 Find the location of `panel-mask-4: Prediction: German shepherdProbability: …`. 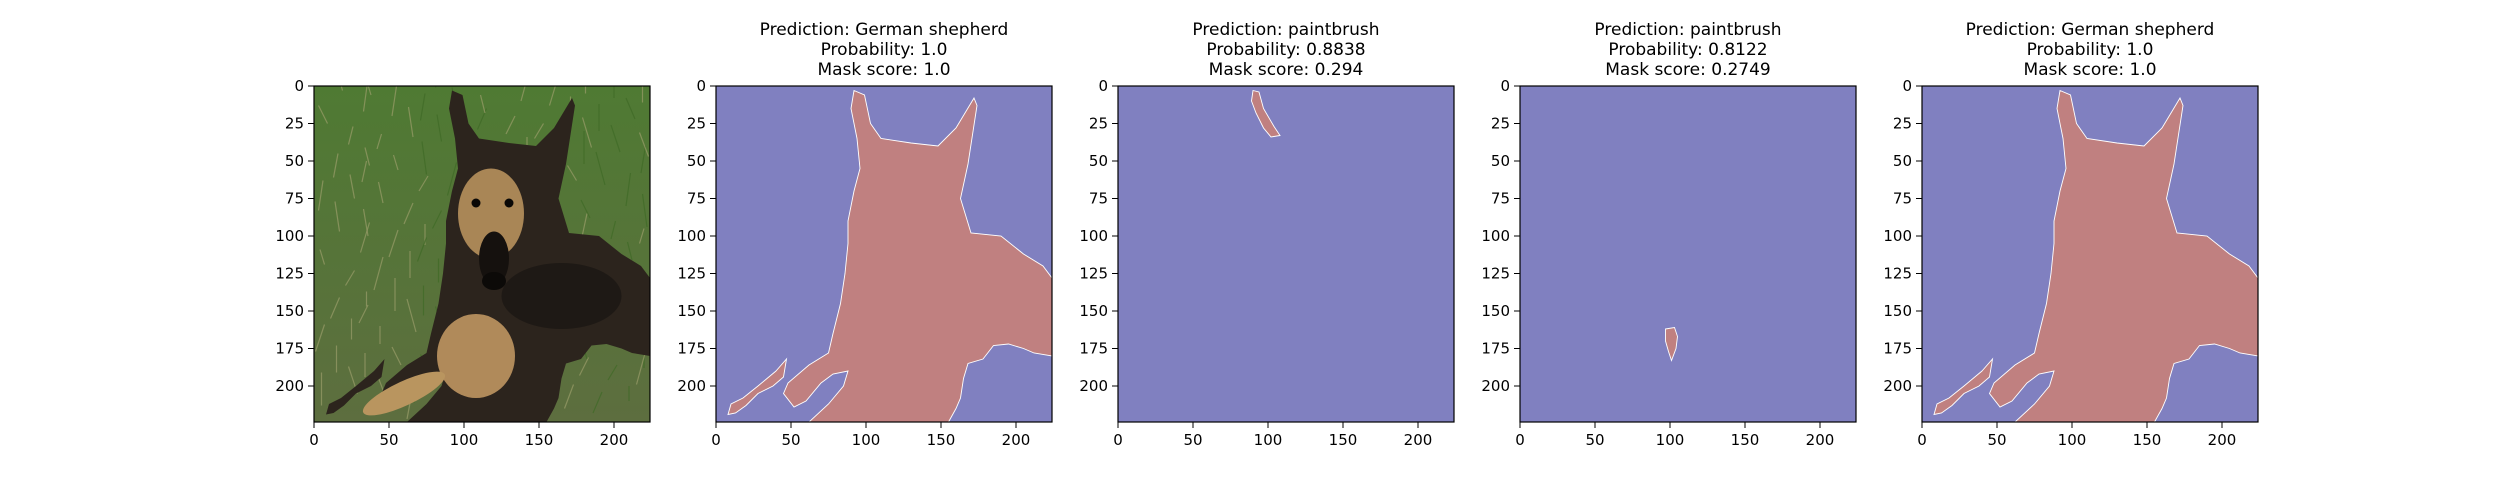

panel-mask-4: Prediction: German shepherdProbability: … is located at coordinates (2071, 234).